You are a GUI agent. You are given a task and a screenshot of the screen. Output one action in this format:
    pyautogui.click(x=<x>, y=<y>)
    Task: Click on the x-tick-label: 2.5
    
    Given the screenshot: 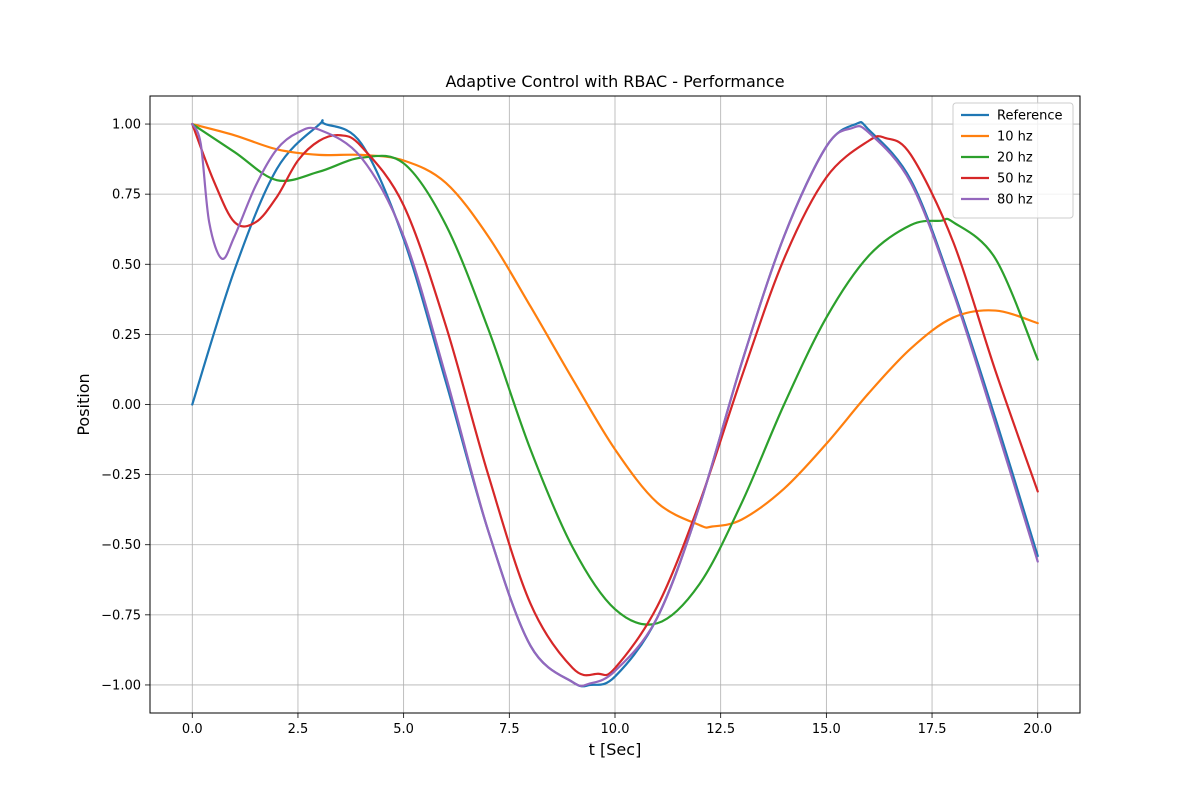 What is the action you would take?
    pyautogui.click(x=298, y=729)
    